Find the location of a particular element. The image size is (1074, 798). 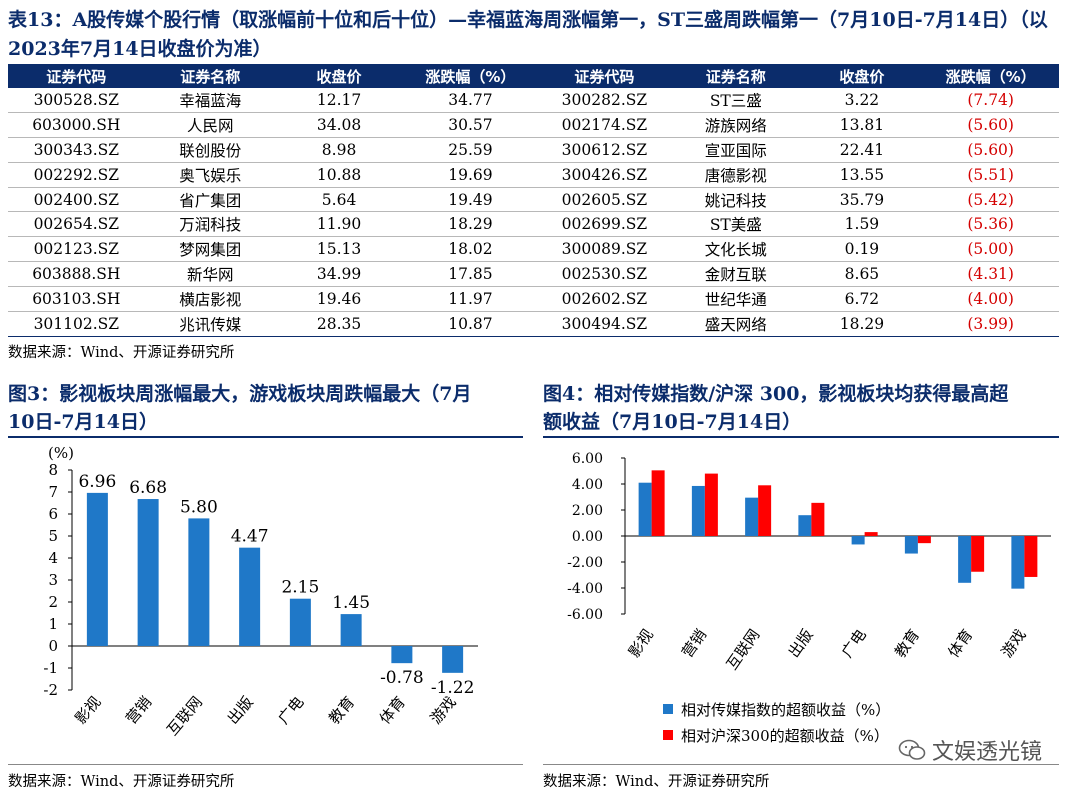

table-cell: 游族网络 is located at coordinates (736, 125).